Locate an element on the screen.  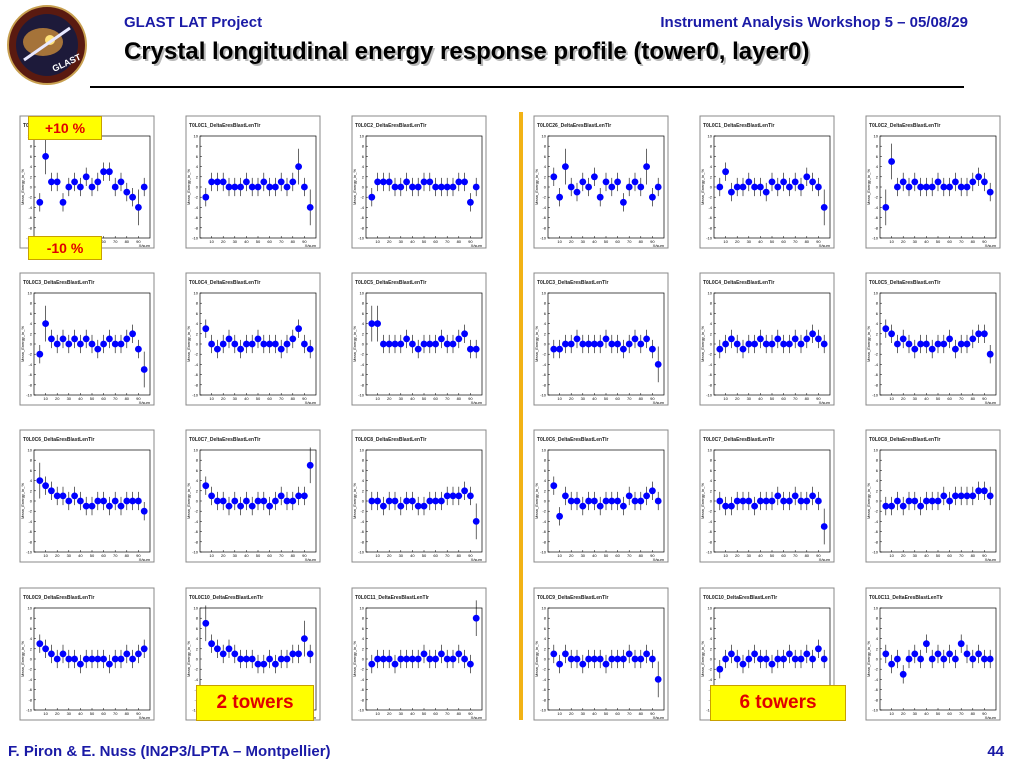
panel-frame is located at coordinates (933, 496).